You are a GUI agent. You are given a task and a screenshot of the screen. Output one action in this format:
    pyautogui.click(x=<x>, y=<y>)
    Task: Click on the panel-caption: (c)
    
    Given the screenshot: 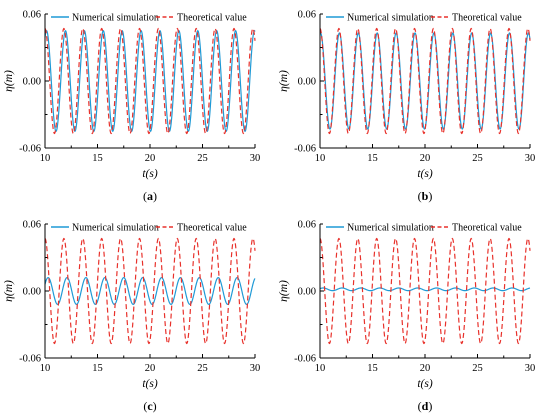 What is the action you would take?
    pyautogui.click(x=149, y=406)
    